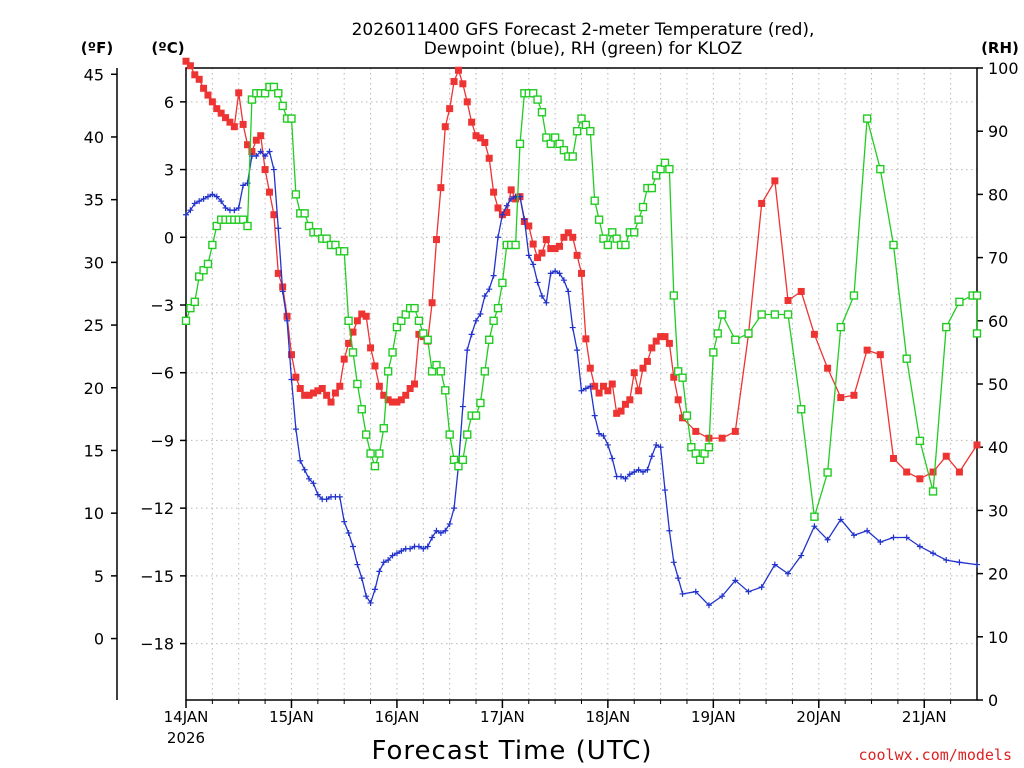 This screenshot has width=1024, height=768. I want to click on x-tick-label: 14JAN, so click(186, 717).